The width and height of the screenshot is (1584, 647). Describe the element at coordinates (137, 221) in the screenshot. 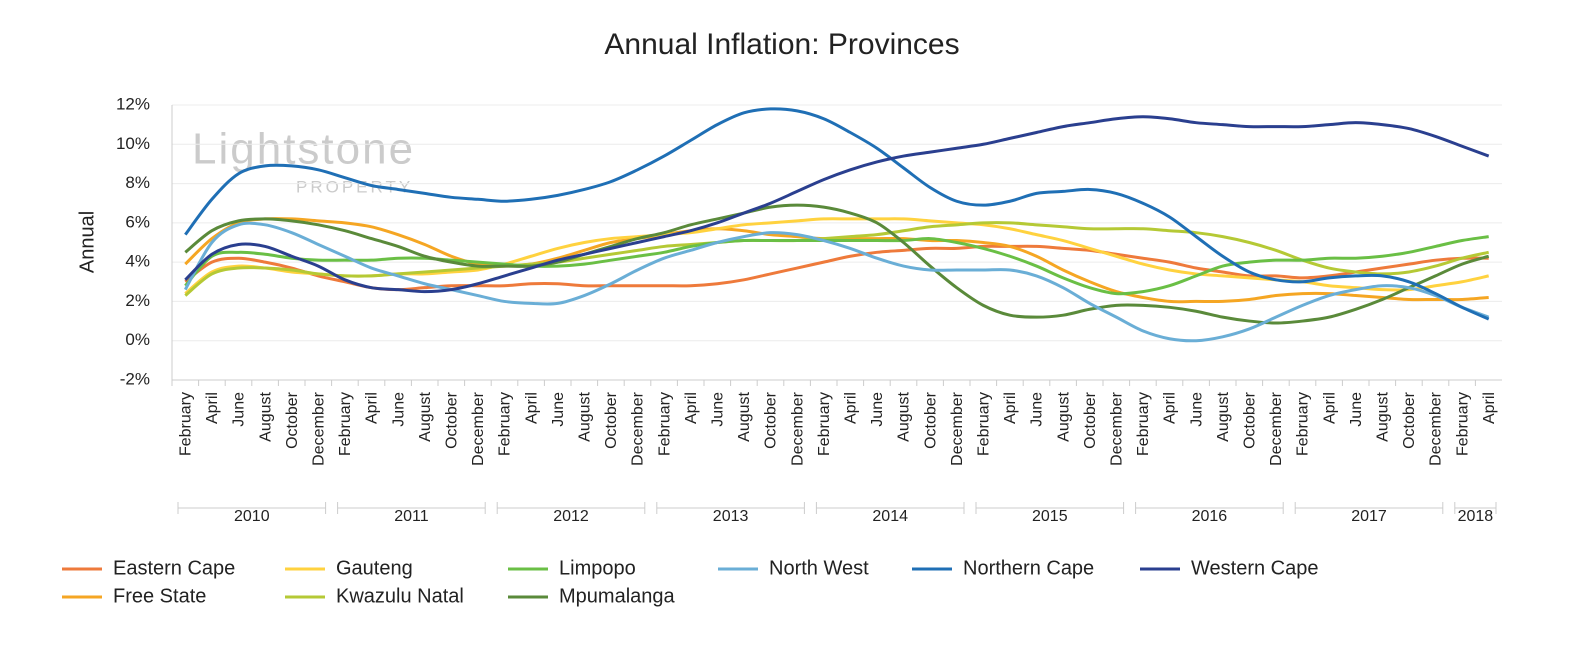

I see `y-tick-label: 6%` at that location.